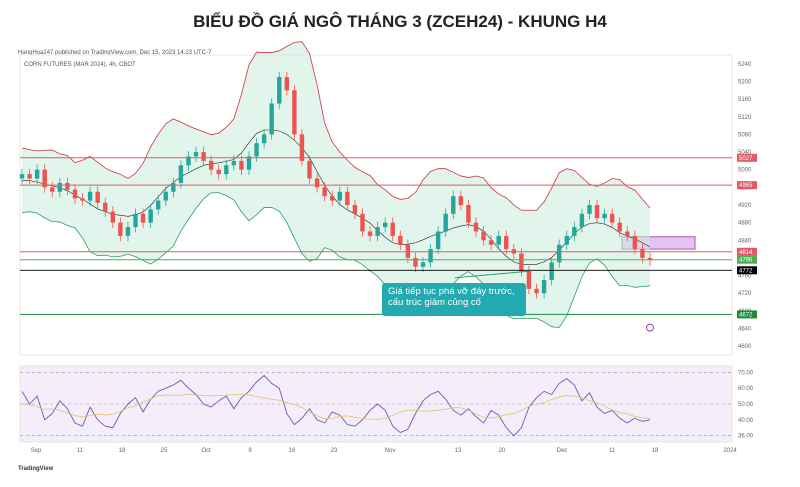 The width and height of the screenshot is (800, 487). I want to click on level-price-label: 5027, so click(746, 159).